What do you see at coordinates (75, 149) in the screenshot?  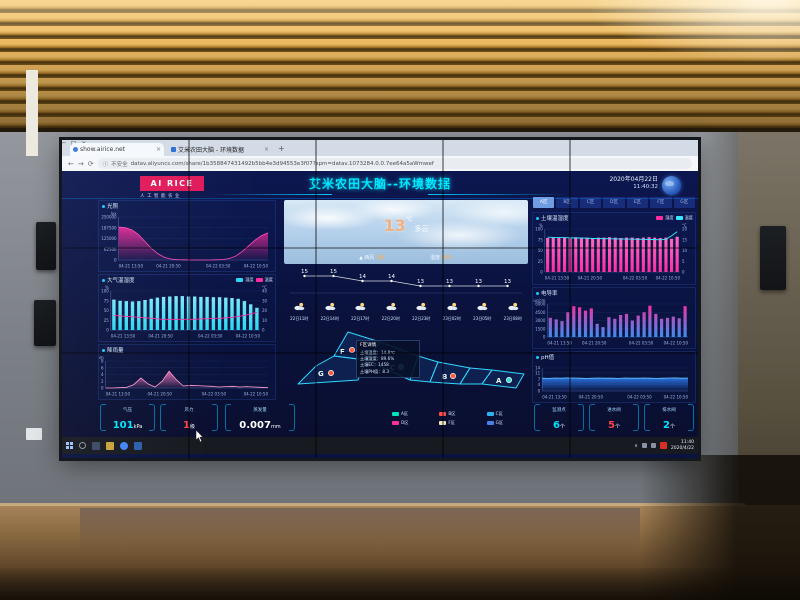 I see `globe-favicon` at bounding box center [75, 149].